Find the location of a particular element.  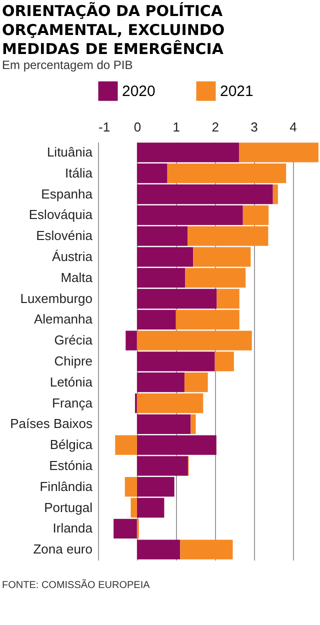

y-tick-label: Itália is located at coordinates (79, 172).